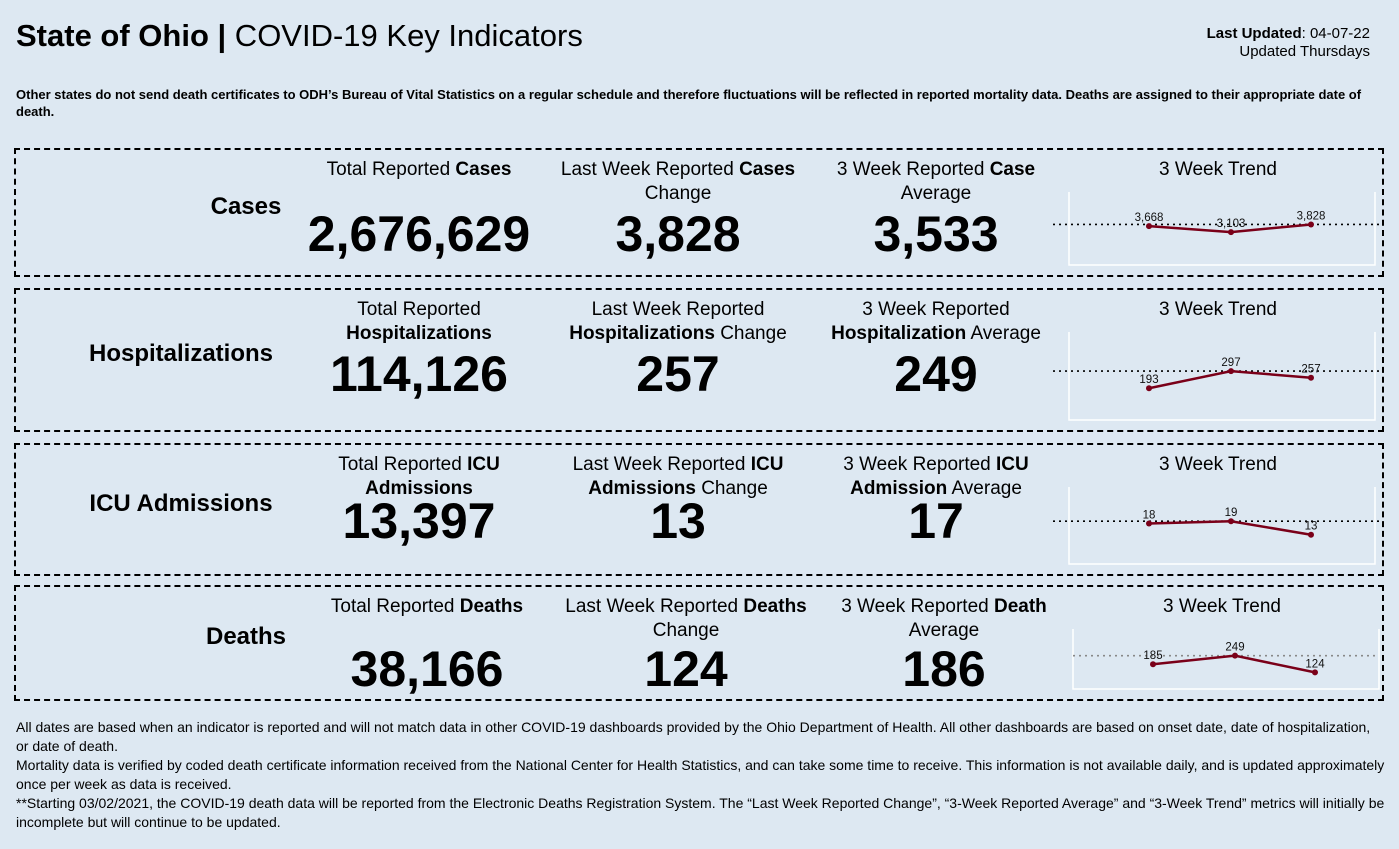  Describe the element at coordinates (246, 636) in the screenshot. I see `panel-label: Deaths` at that location.